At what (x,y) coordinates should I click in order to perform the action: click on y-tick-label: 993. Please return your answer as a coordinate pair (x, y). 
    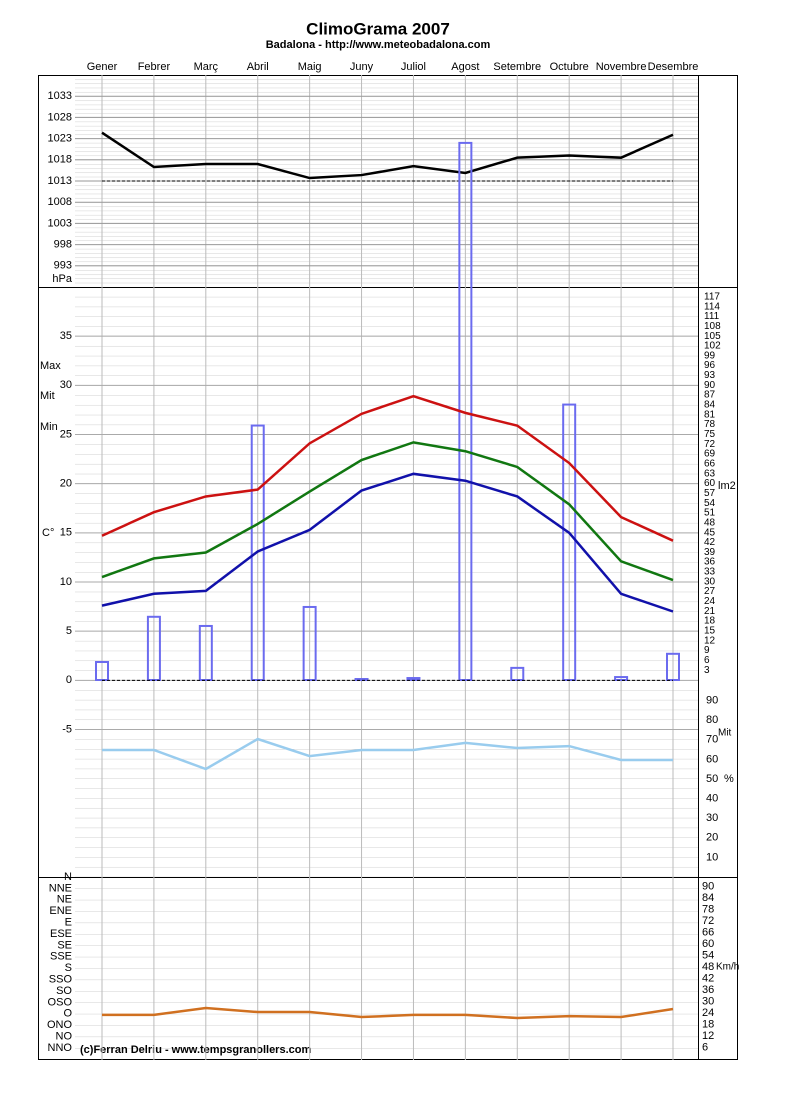
    Looking at the image, I should click on (63, 266).